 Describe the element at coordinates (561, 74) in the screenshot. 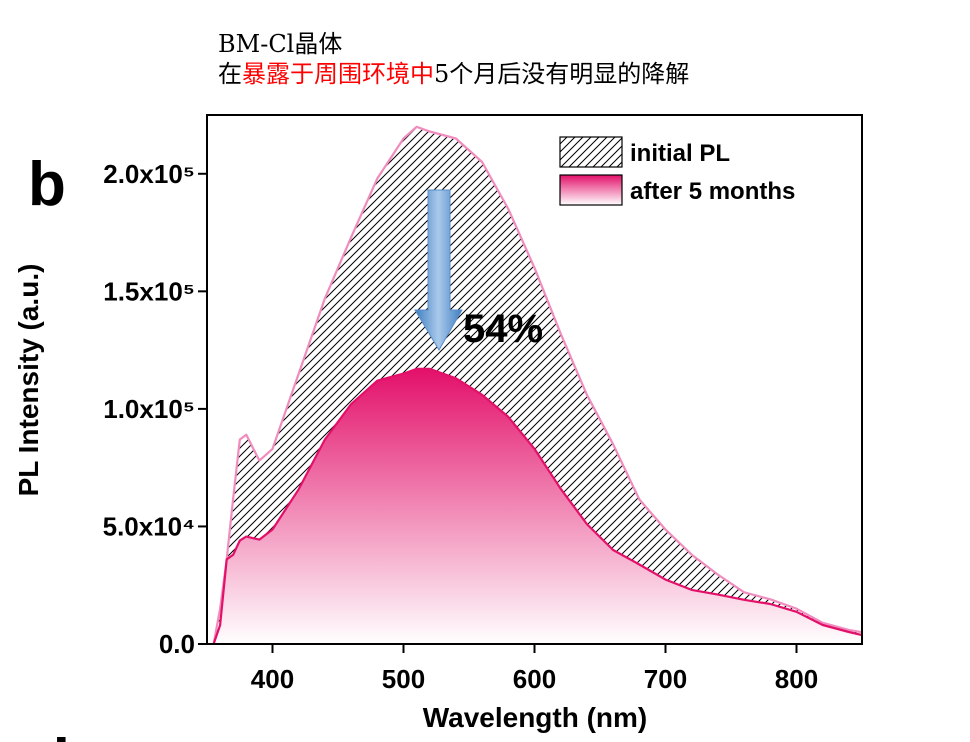

I see `subtitle-segment: 5个月后没有明显的降解` at that location.